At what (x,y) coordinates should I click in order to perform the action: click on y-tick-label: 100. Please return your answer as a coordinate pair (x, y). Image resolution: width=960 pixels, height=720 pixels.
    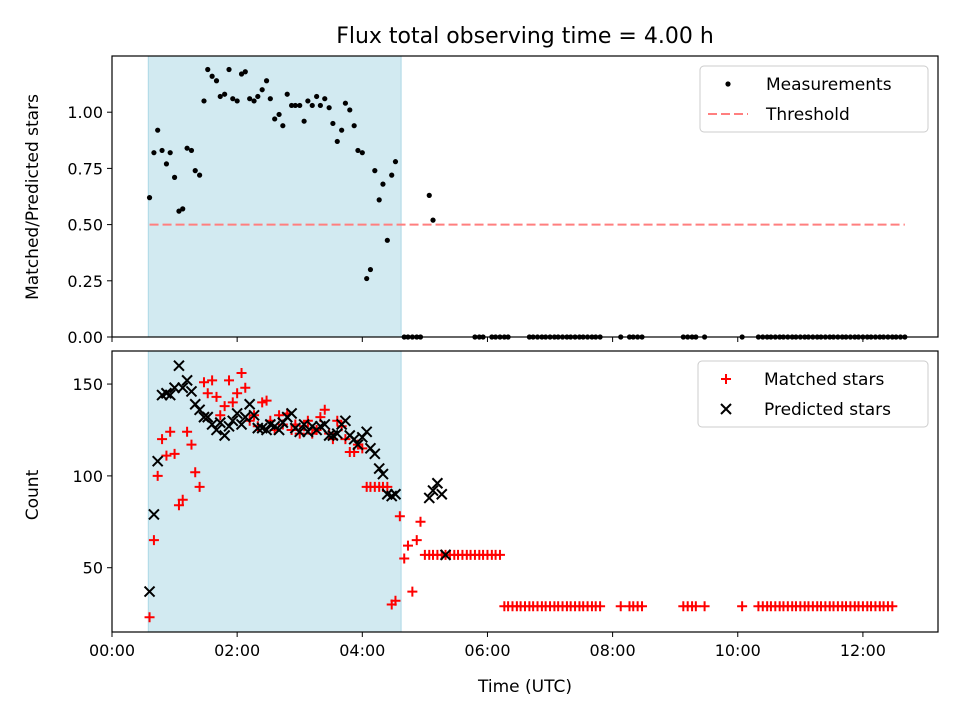
    Looking at the image, I should click on (87, 476).